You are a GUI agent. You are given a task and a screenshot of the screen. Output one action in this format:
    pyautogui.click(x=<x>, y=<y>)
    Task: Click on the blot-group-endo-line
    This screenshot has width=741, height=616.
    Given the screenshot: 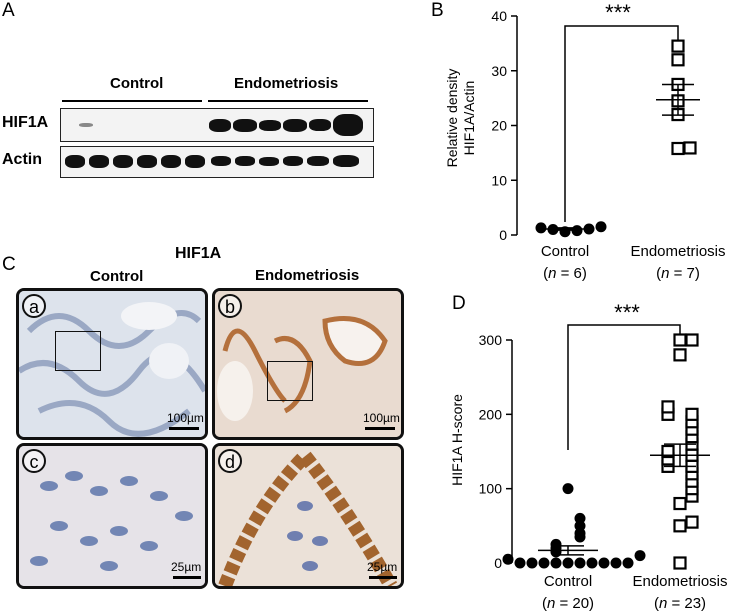 What is the action you would take?
    pyautogui.click(x=288, y=101)
    